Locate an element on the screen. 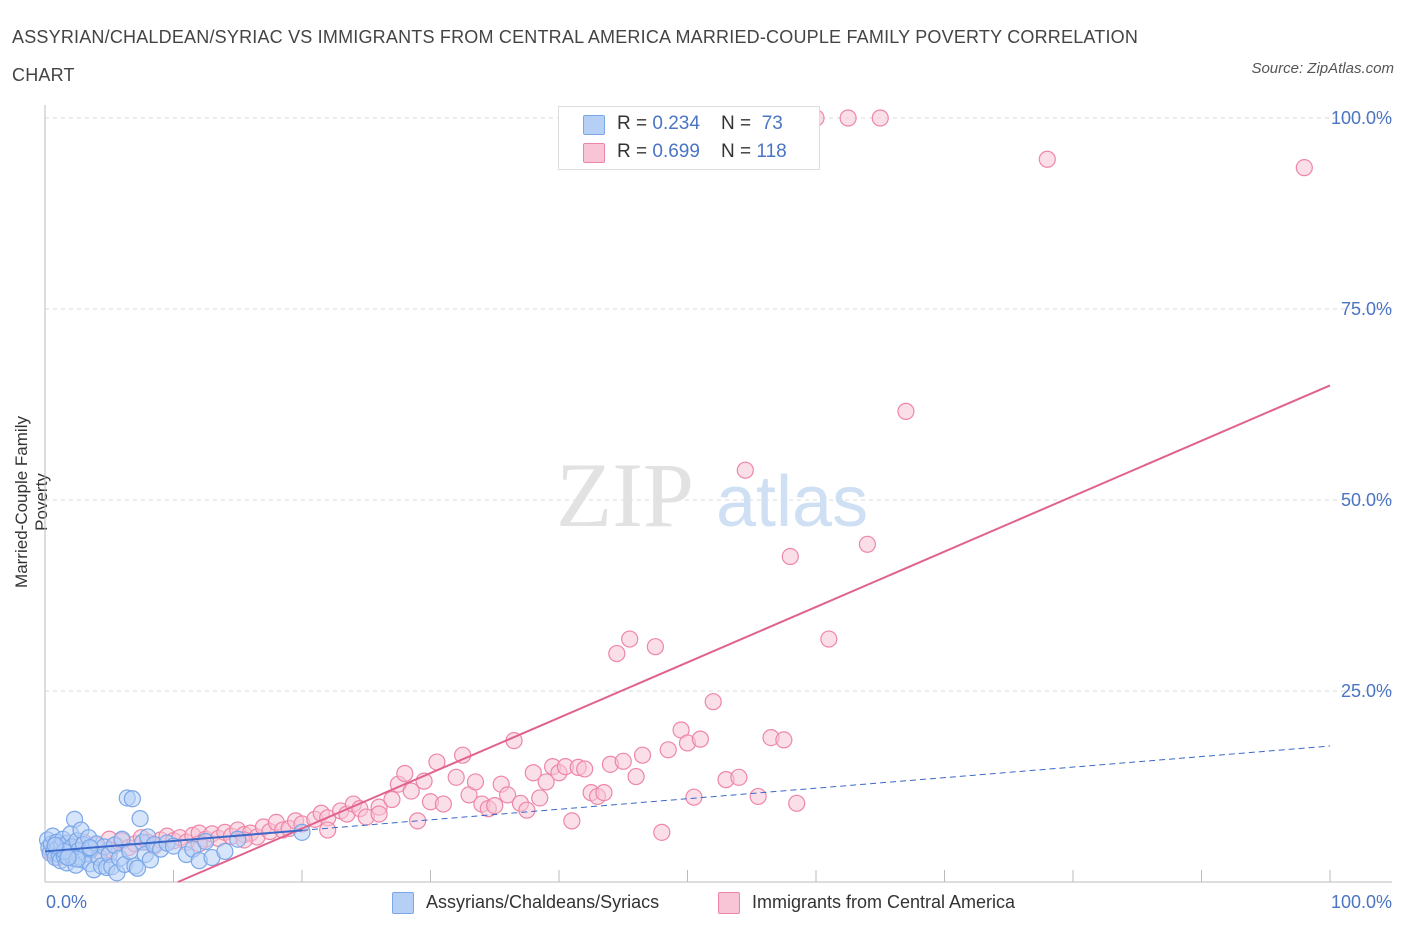 This screenshot has width=1406, height=930. bottom-legend-swatch-blue is located at coordinates (403, 903).